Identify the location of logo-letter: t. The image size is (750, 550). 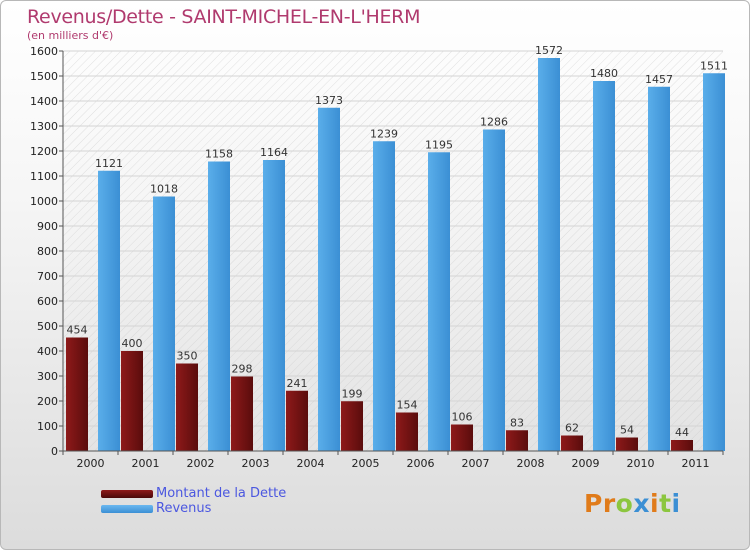
(665, 503).